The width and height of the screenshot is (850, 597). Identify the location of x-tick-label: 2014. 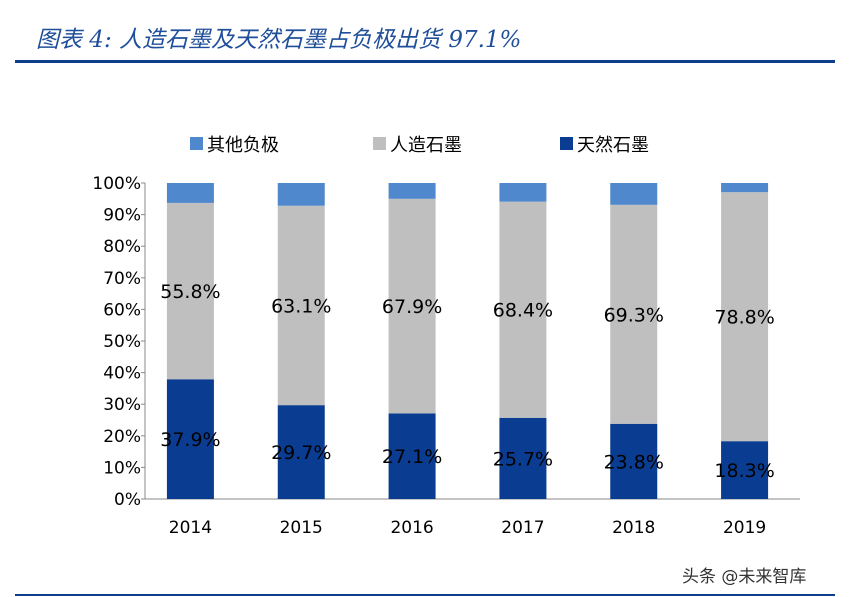
(190, 528).